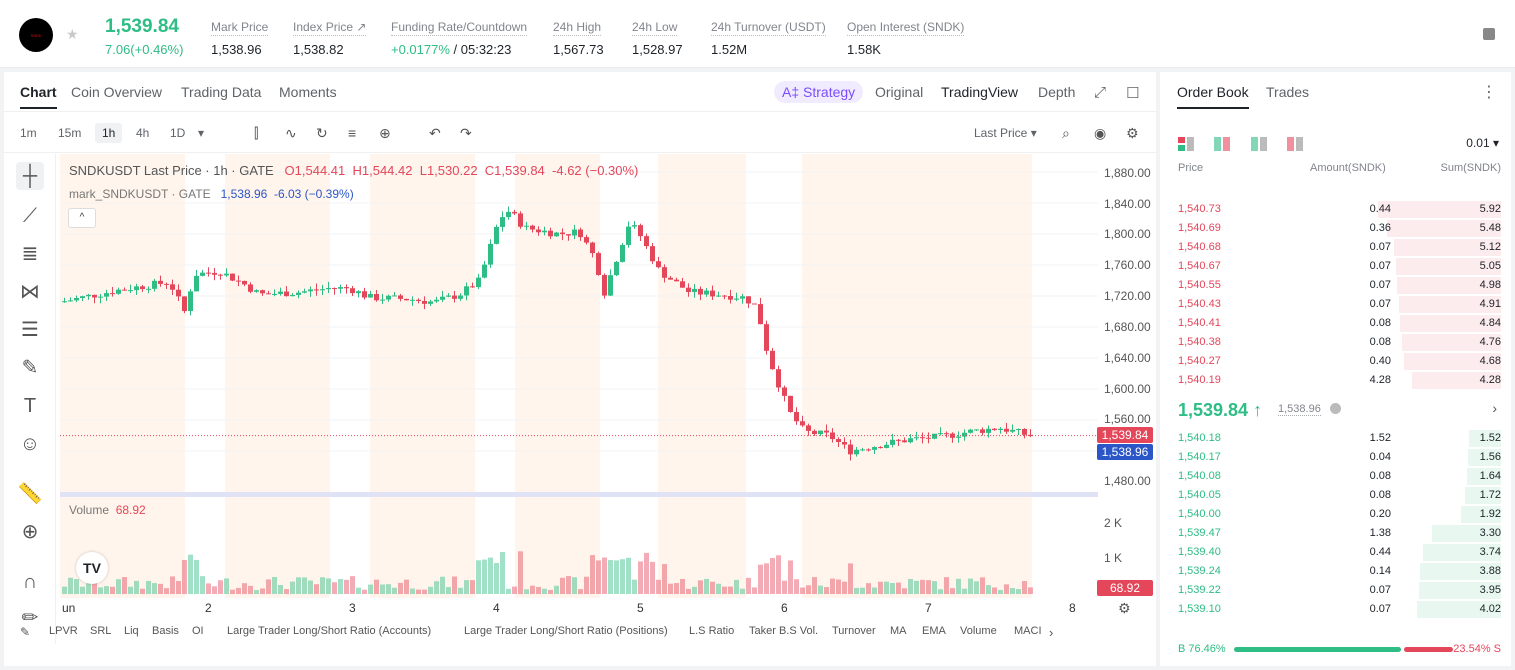 The image size is (1515, 670). What do you see at coordinates (1335, 533) in the screenshot?
I see `bid-row: 1,539.47 1.38 3.30` at bounding box center [1335, 533].